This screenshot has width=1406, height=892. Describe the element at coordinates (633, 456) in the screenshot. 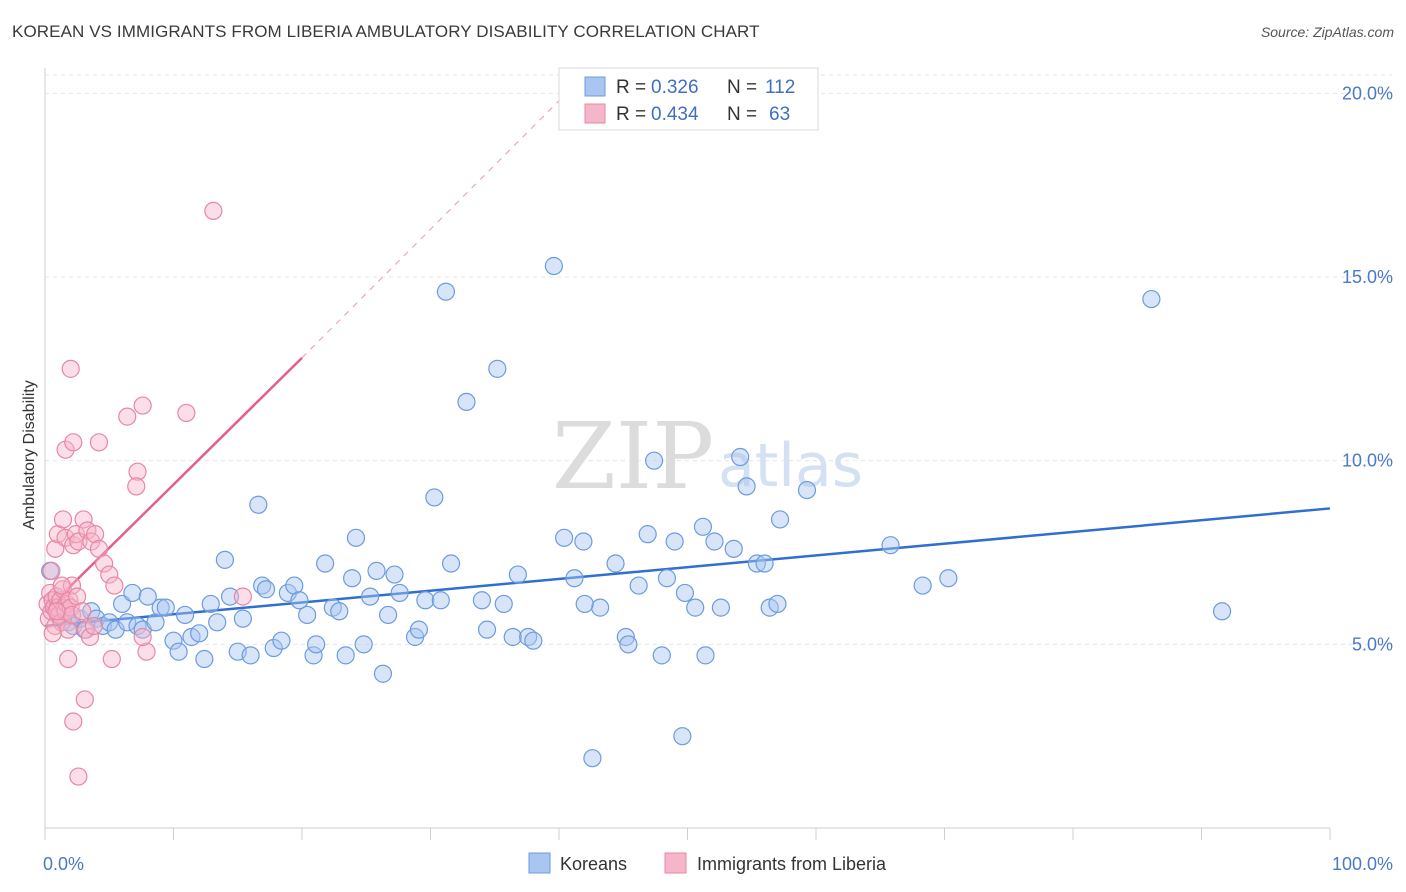

I see `watermark-zip: ZIP` at that location.